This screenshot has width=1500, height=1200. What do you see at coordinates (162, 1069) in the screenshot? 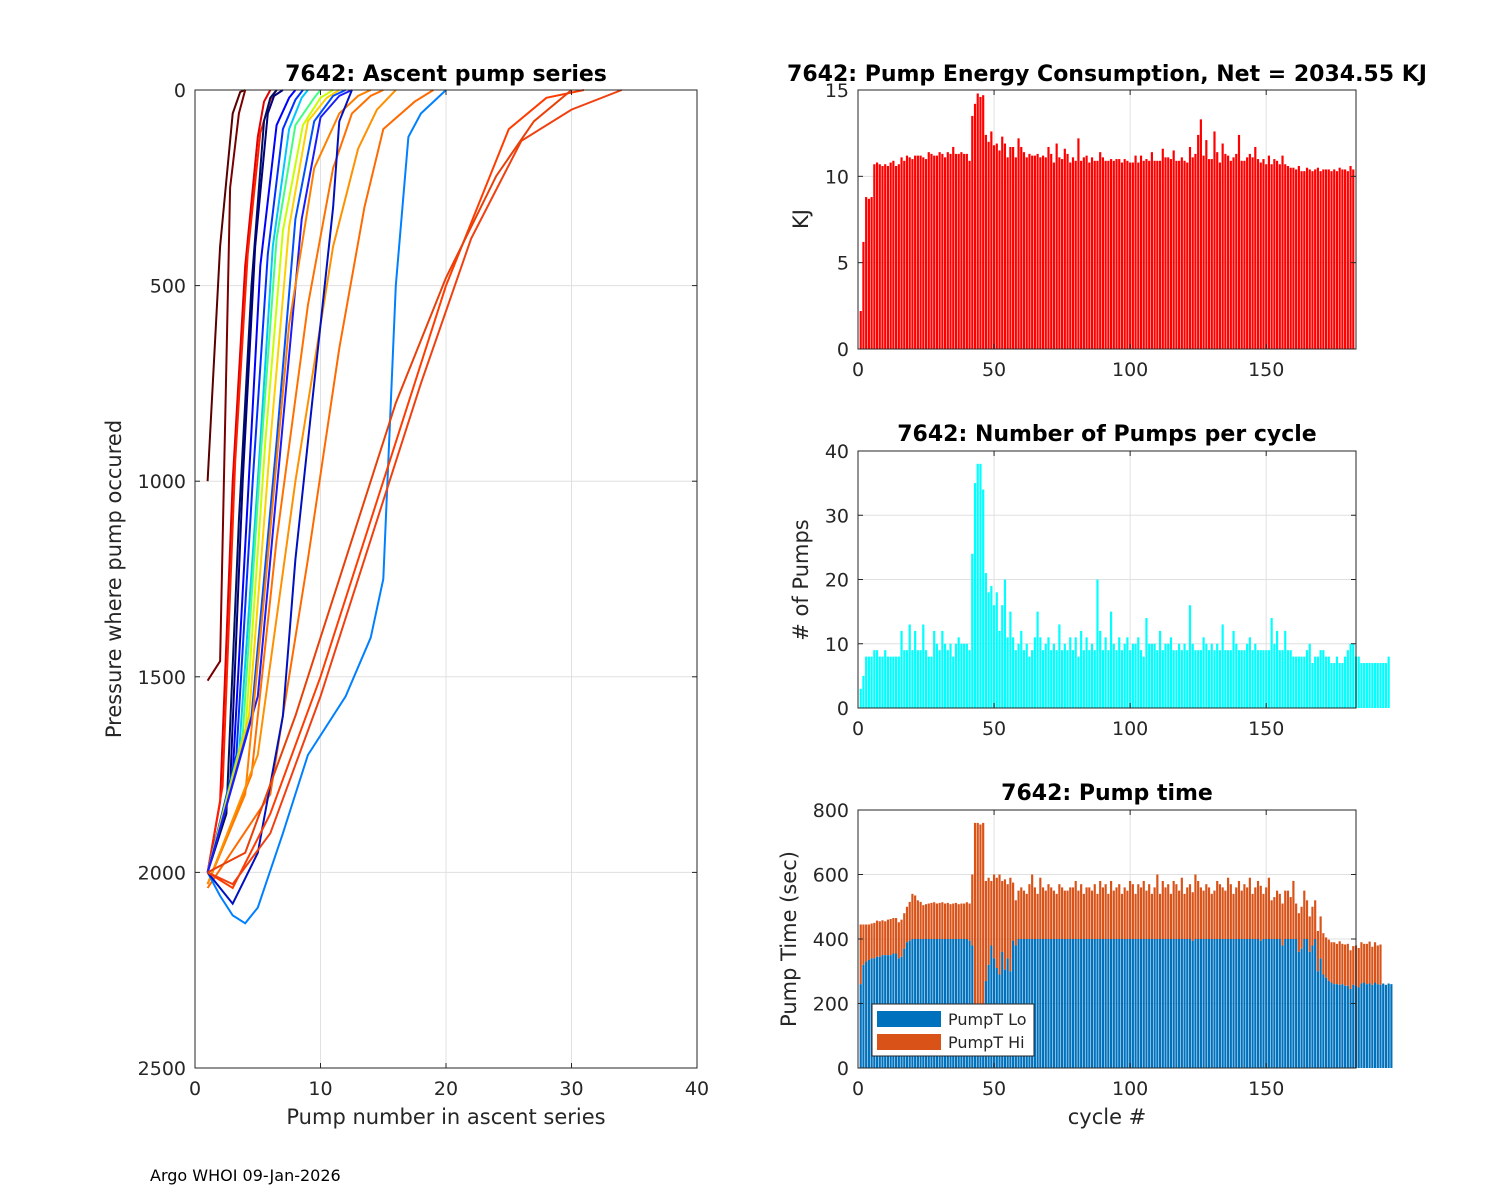
I see `y-tick-label: 2500` at bounding box center [162, 1069].